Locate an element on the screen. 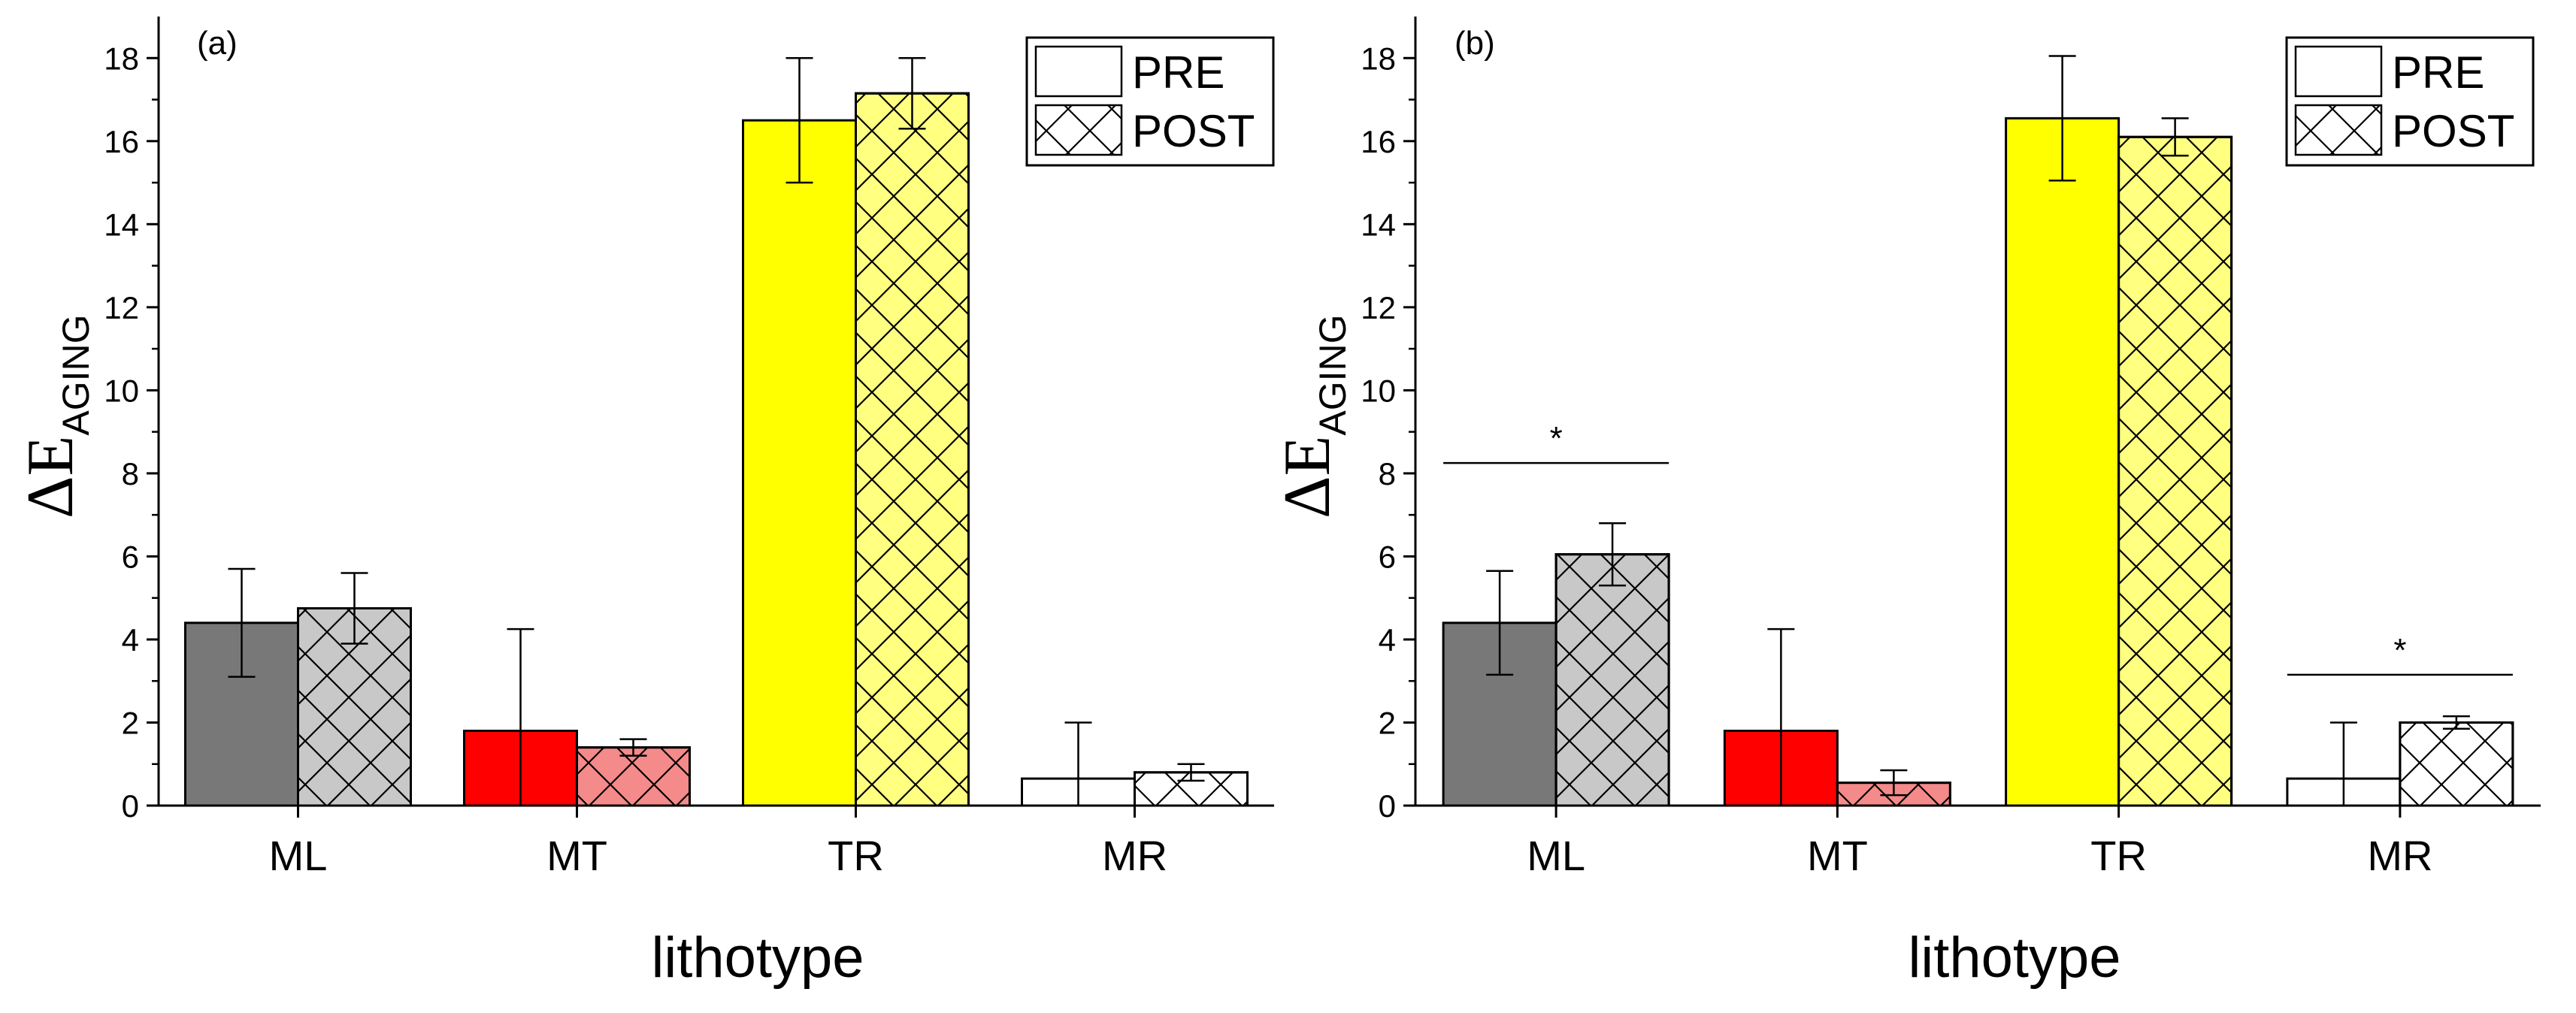 This screenshot has height=1013, width=2576. x-axis-title-a: lithotype is located at coordinates (757, 958).